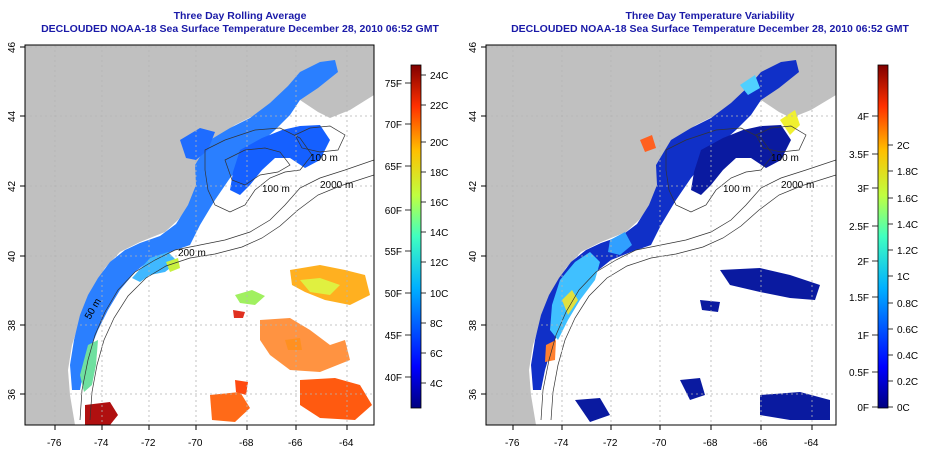 This screenshot has width=950, height=475. Describe the element at coordinates (883, 236) in the screenshot. I see `right-colorbar-gradient` at that location.